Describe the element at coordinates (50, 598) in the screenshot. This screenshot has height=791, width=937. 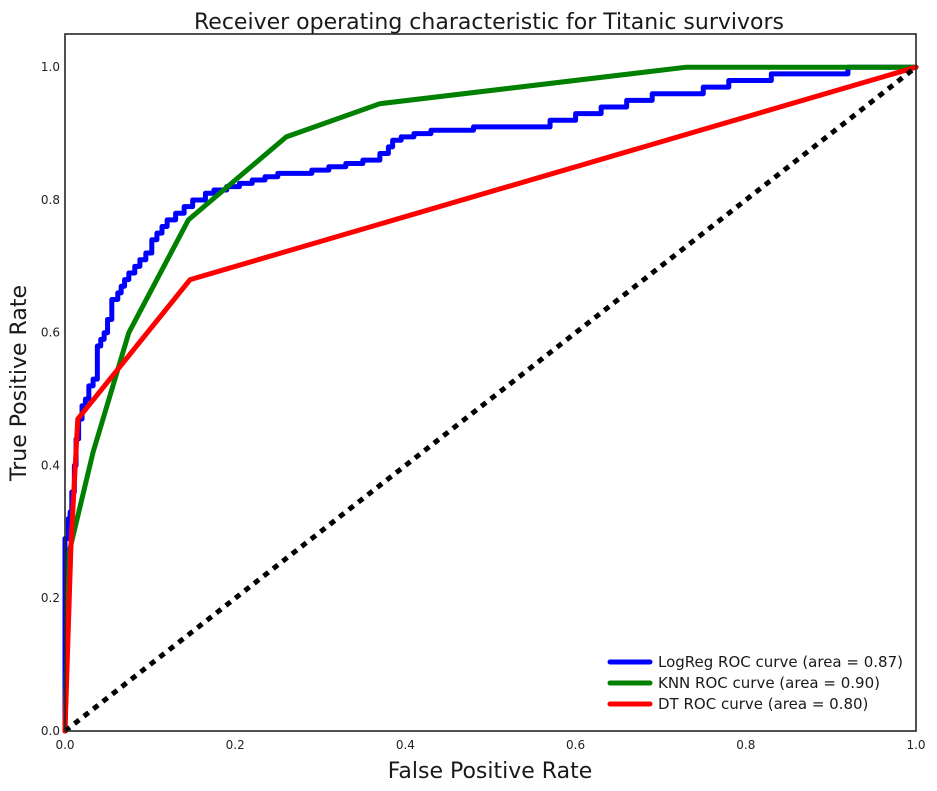
I see `y-tick-label: 0.2` at that location.